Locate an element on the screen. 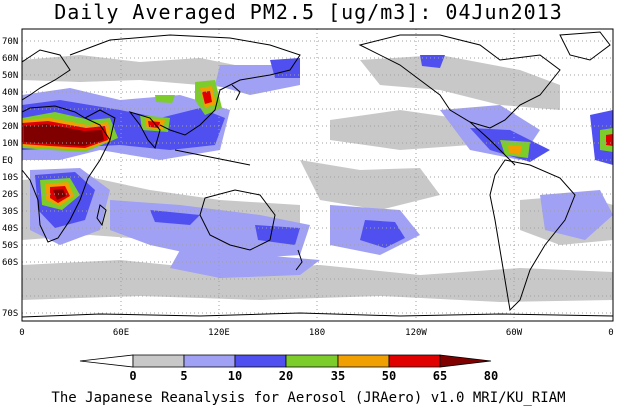  lon-tick: 180 is located at coordinates (317, 333).